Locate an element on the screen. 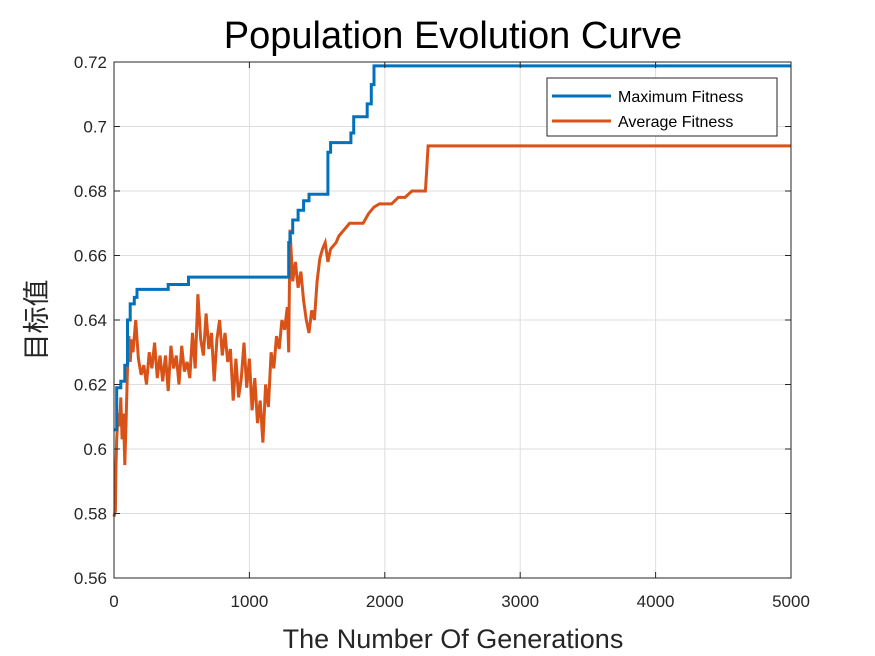 This screenshot has height=656, width=875. x-tick-label: 1000 is located at coordinates (249, 601).